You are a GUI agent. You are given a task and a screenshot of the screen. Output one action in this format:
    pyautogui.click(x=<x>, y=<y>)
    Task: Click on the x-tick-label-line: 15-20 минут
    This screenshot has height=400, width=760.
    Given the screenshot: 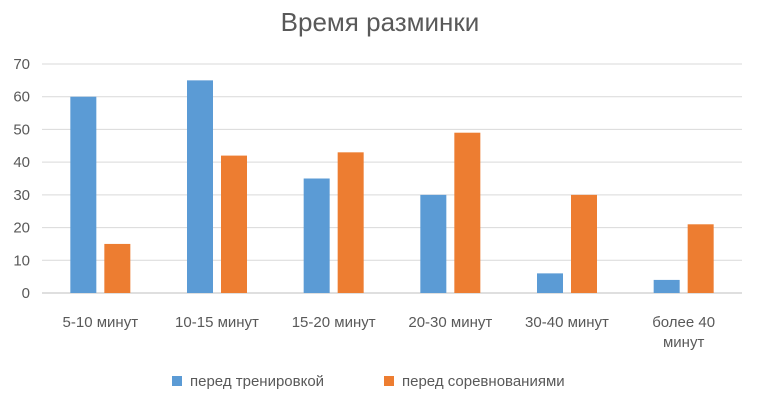 What is the action you would take?
    pyautogui.click(x=334, y=322)
    